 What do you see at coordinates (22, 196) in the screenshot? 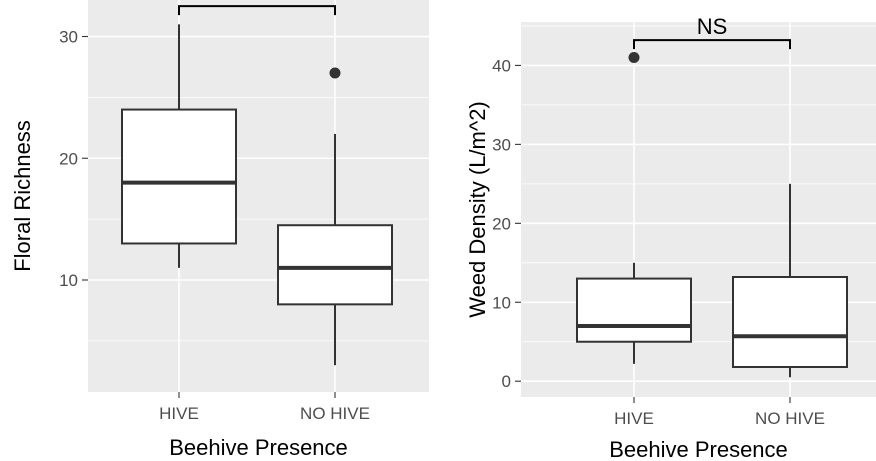
I see `y-axis-title: Floral Richness` at bounding box center [22, 196].